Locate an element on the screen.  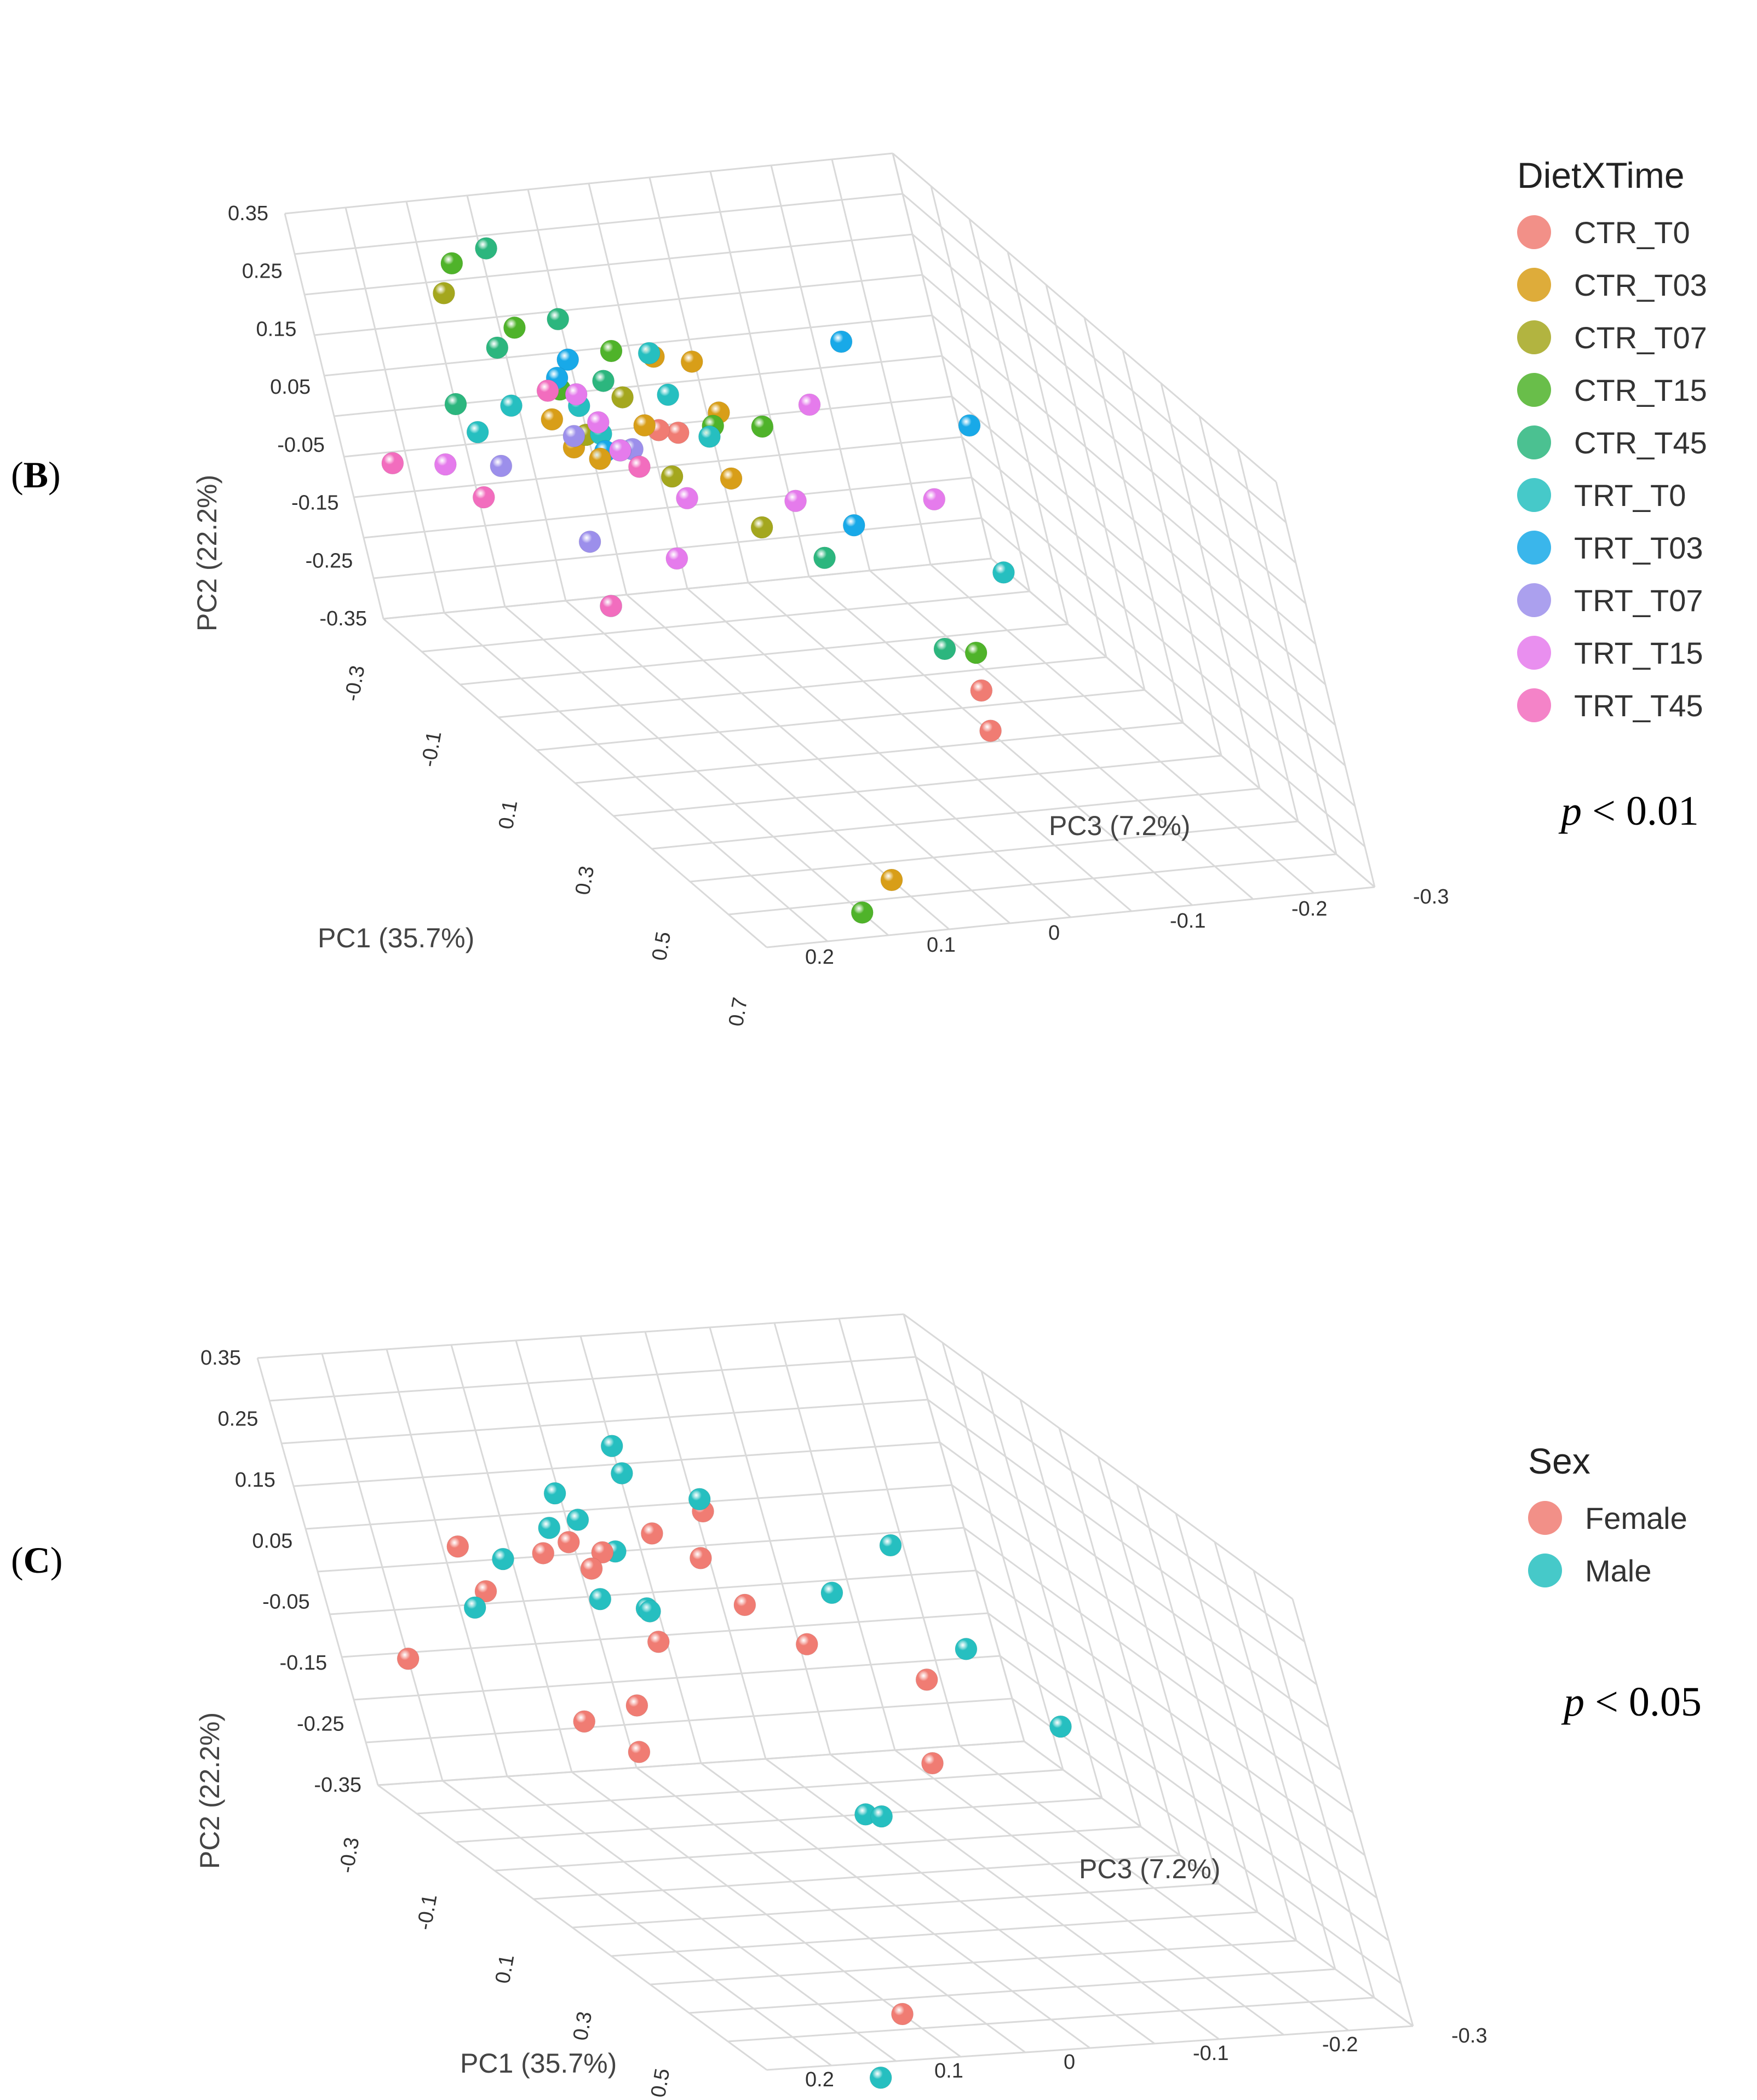
x-tick-label: 0.1 is located at coordinates (505, 1969).